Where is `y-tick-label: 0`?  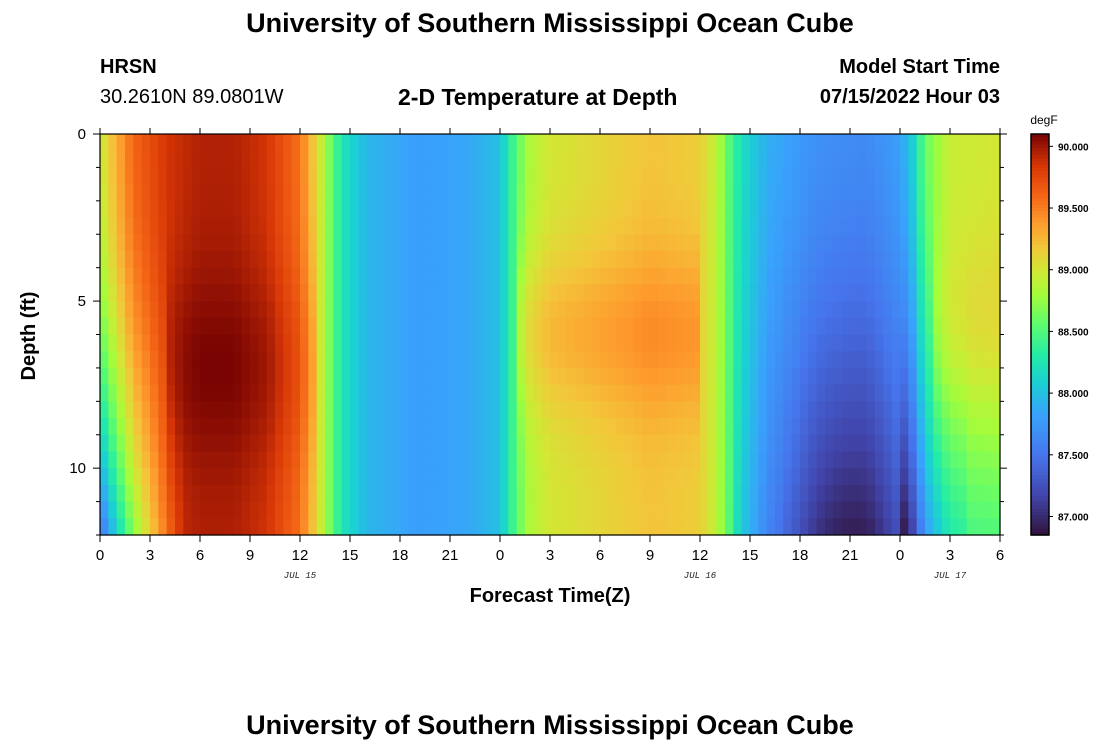
y-tick-label: 0 is located at coordinates (82, 134).